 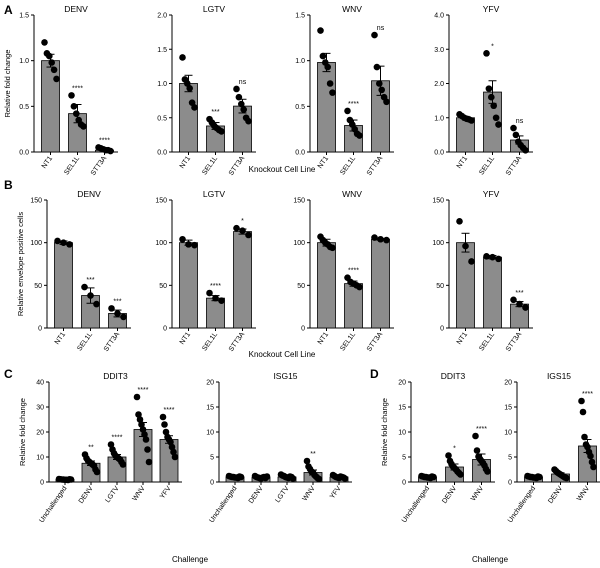 What do you see at coordinates (439, 50) in the screenshot?
I see `y-tick-label: 3.0` at bounding box center [439, 50].